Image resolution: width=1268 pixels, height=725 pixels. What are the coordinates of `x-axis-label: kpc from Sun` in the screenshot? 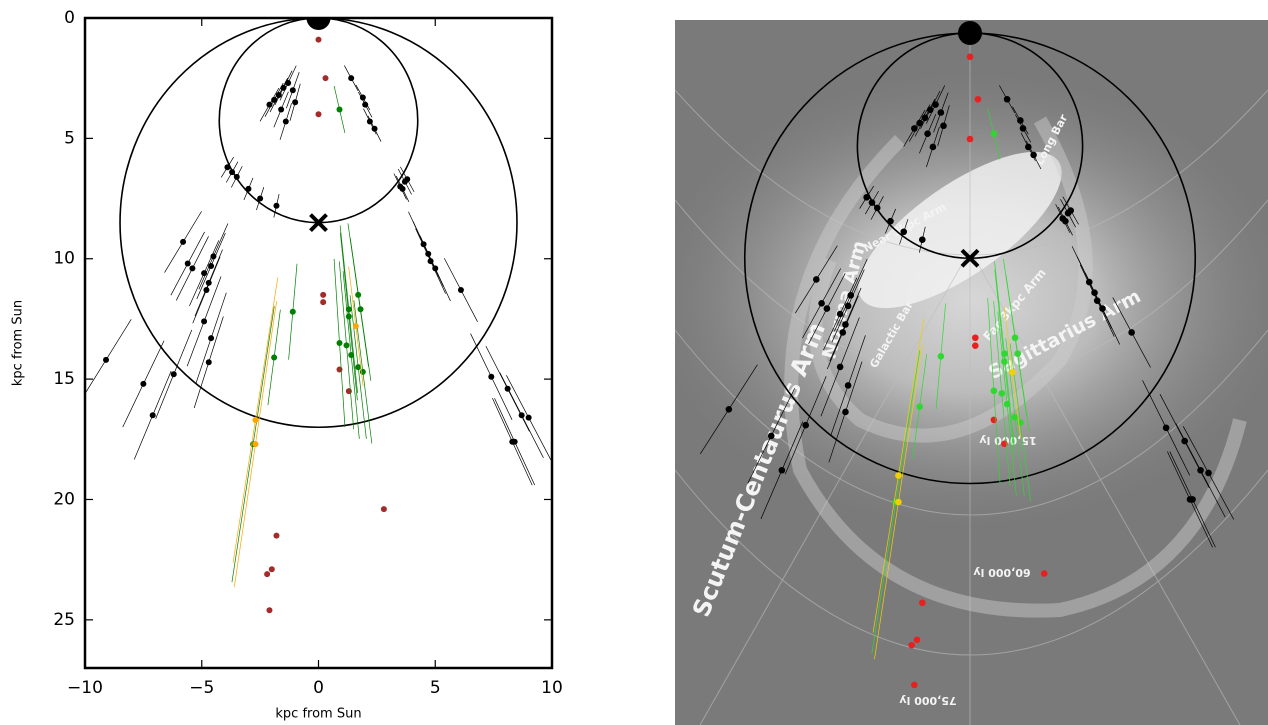 It's located at (318, 714).